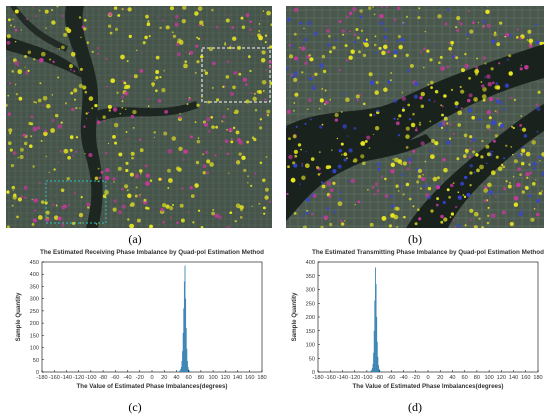 This screenshot has width=550, height=416. I want to click on receiving-xtick-label: 140, so click(237, 378).